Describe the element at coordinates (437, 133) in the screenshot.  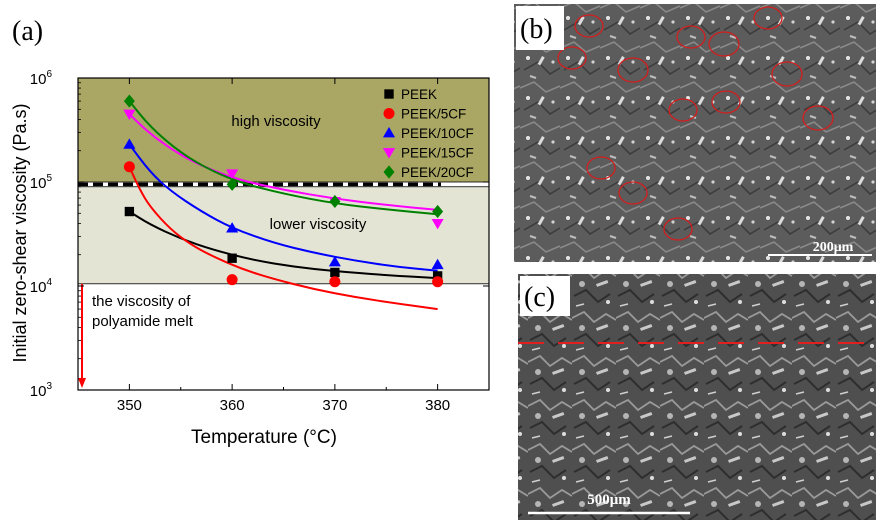
I see `legend-label-peek-10cf: PEEK/10CF` at that location.